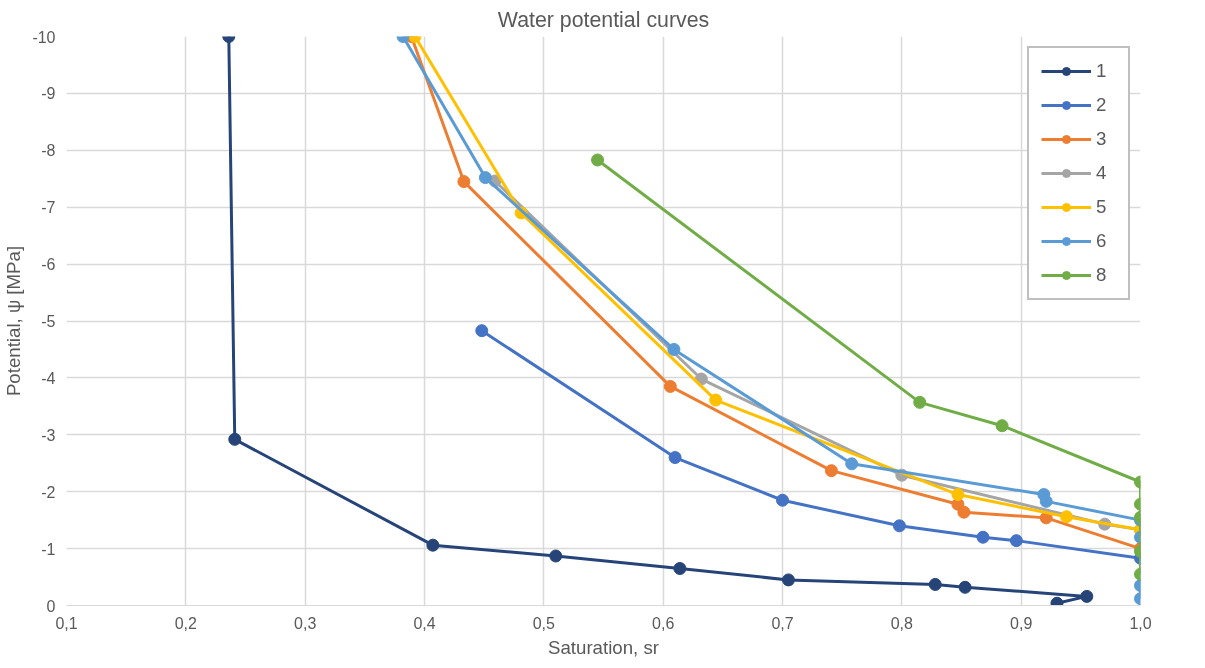  What do you see at coordinates (424, 623) in the screenshot?
I see `x-tick-label: 0,4` at bounding box center [424, 623].